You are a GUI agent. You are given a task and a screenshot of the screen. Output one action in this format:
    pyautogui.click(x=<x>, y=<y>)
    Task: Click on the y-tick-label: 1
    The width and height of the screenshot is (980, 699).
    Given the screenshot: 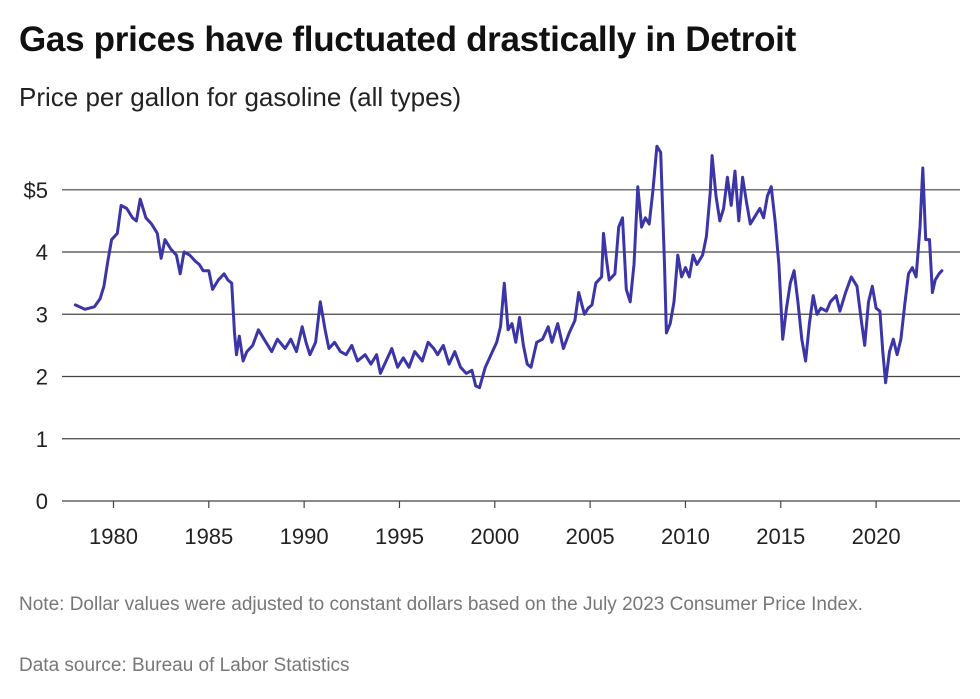 What is the action you would take?
    pyautogui.click(x=42, y=439)
    